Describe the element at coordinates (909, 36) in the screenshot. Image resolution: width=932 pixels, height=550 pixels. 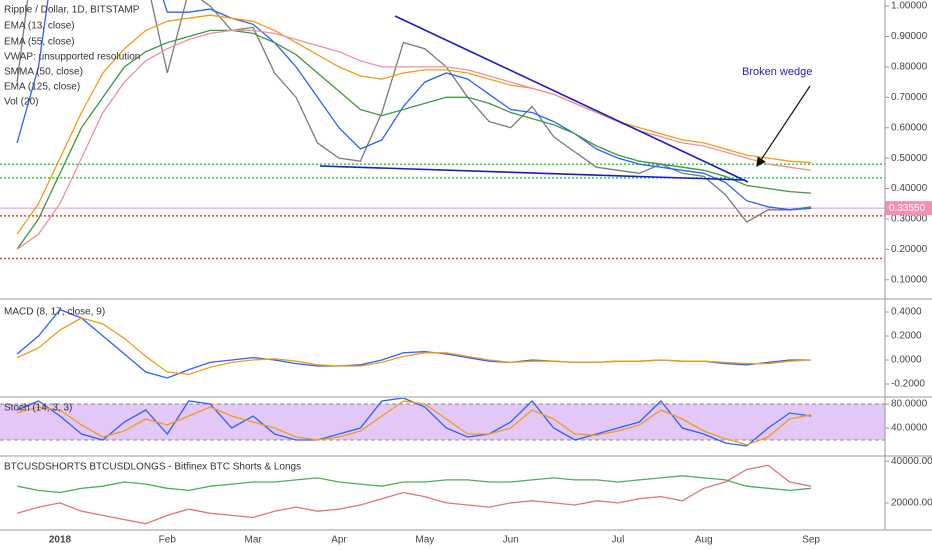
I see `y-tick-label: 0.90000` at that location.